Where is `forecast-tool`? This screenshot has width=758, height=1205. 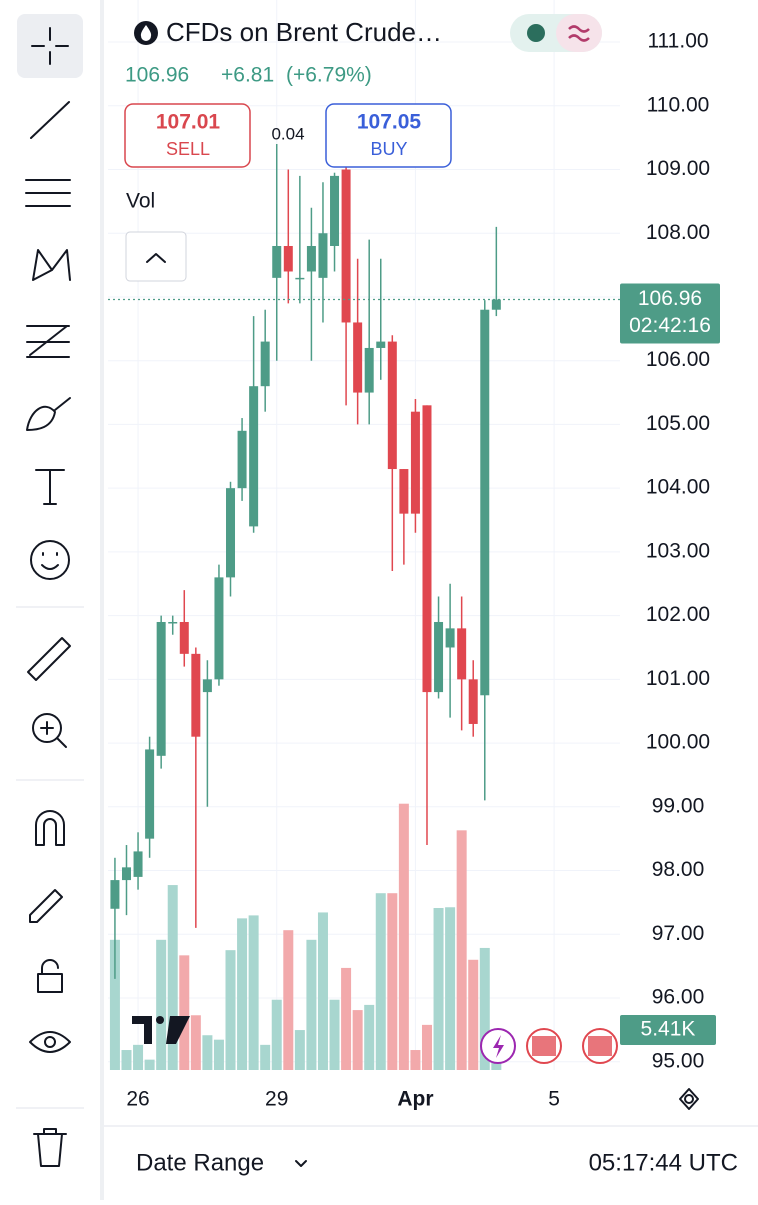
forecast-tool is located at coordinates (48, 341).